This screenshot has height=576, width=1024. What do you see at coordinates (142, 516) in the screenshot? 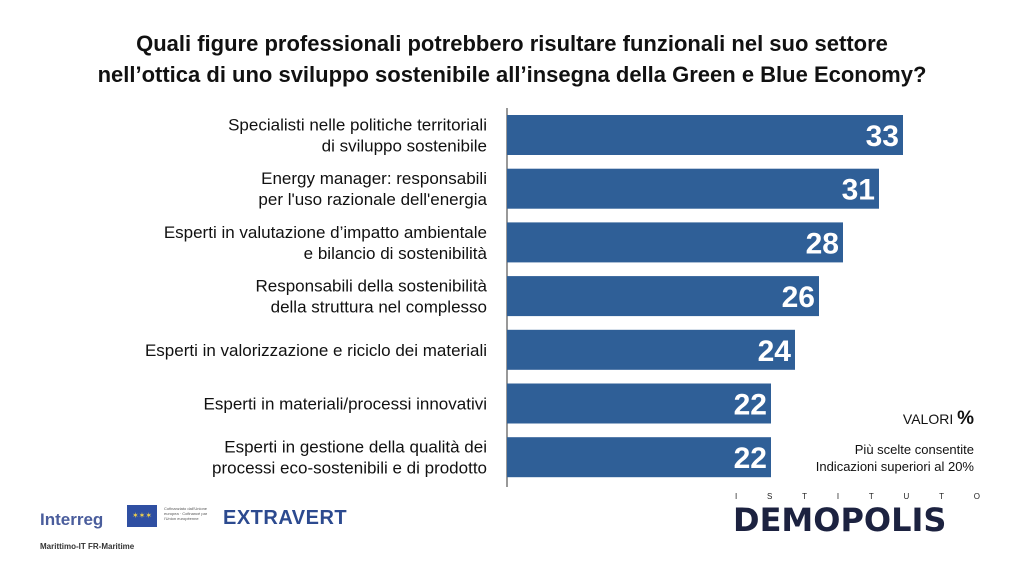
I see `eu-flag-icon: ✶✶✶` at bounding box center [142, 516].